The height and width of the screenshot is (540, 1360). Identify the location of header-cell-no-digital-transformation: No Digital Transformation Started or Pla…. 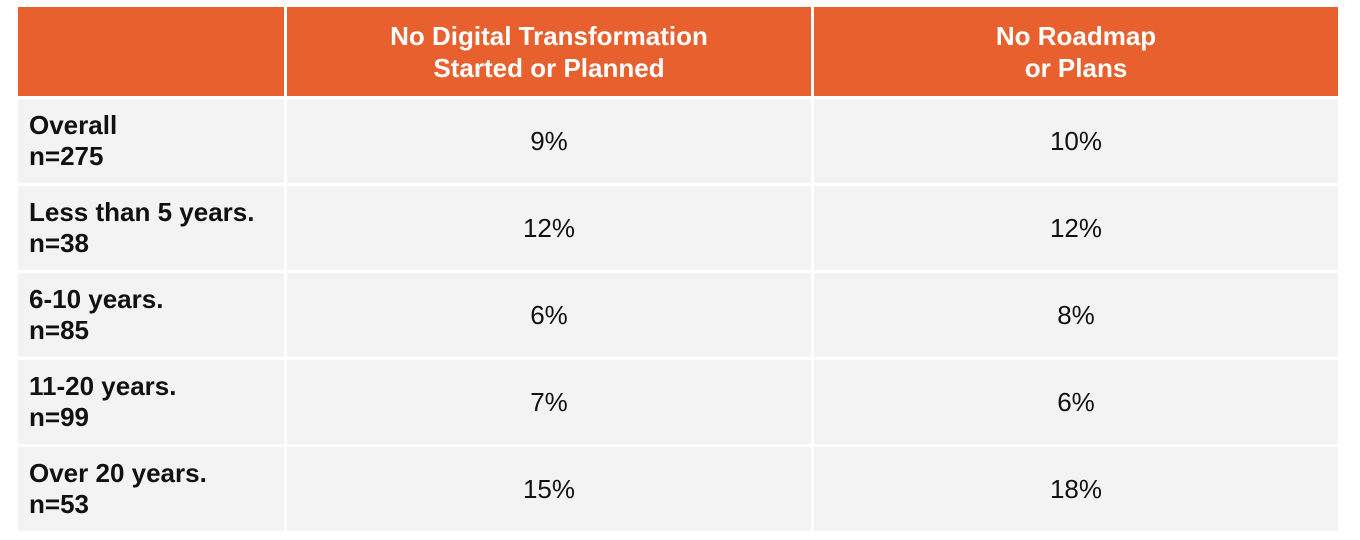
(547, 51).